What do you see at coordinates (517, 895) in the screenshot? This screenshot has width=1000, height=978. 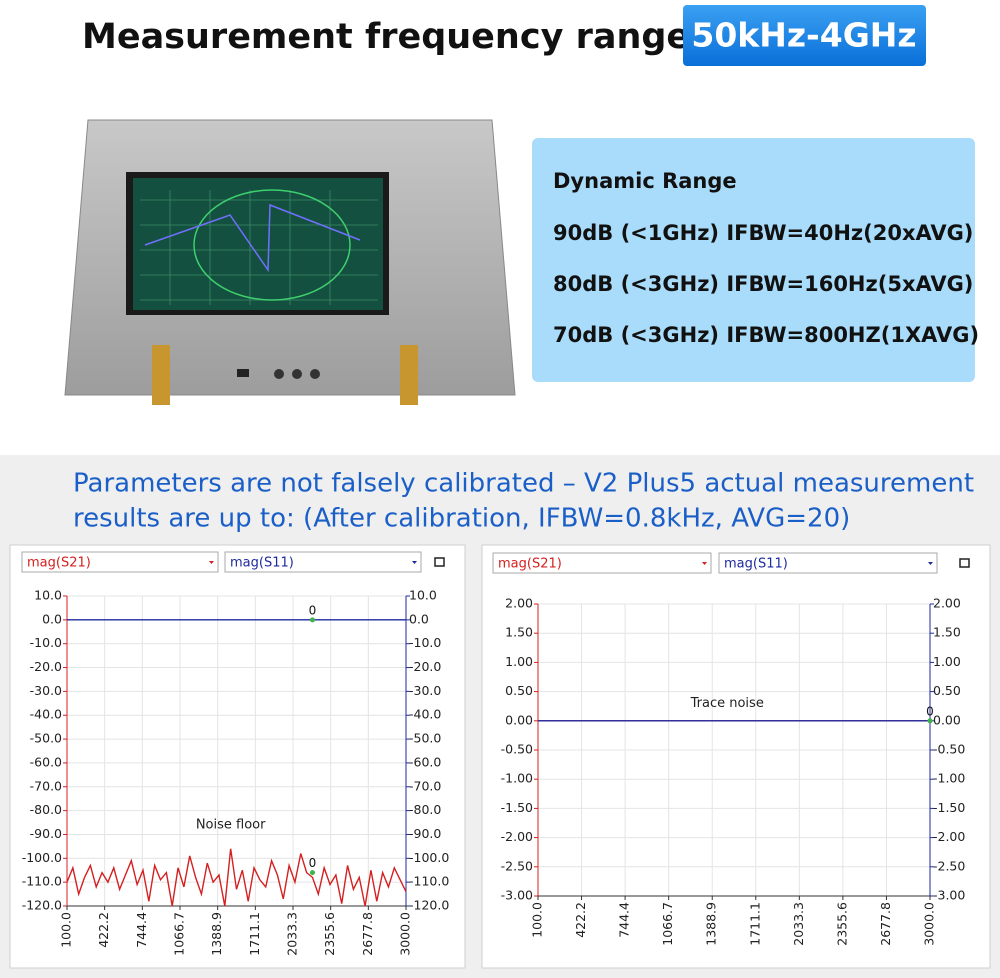 I see `y-tick-label: -3.00` at bounding box center [517, 895].